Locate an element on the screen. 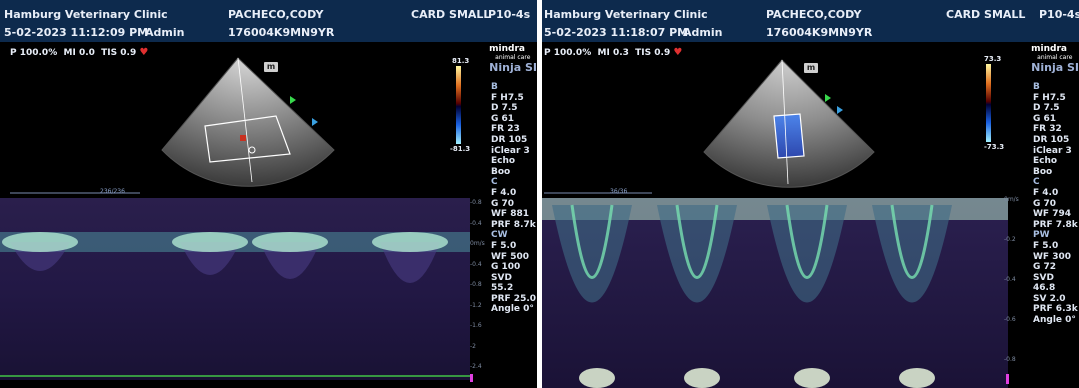  param-item: PRF 25.0 is located at coordinates (514, 298).